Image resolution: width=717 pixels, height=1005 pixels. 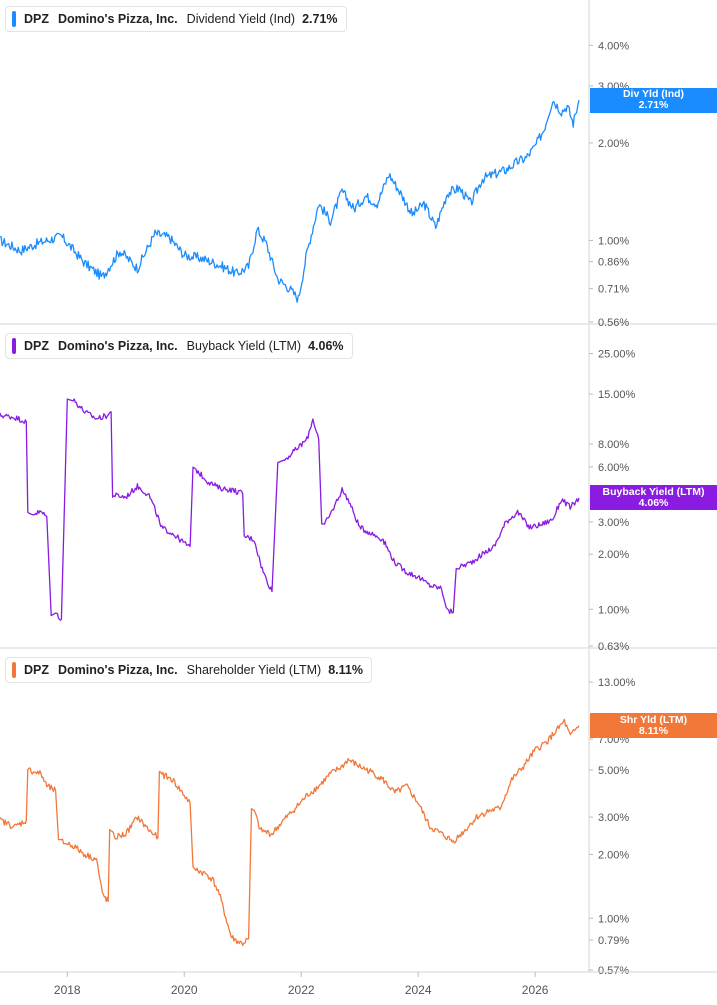 I want to click on legend-metric: Shareholder Yield (LTM), so click(x=254, y=670).